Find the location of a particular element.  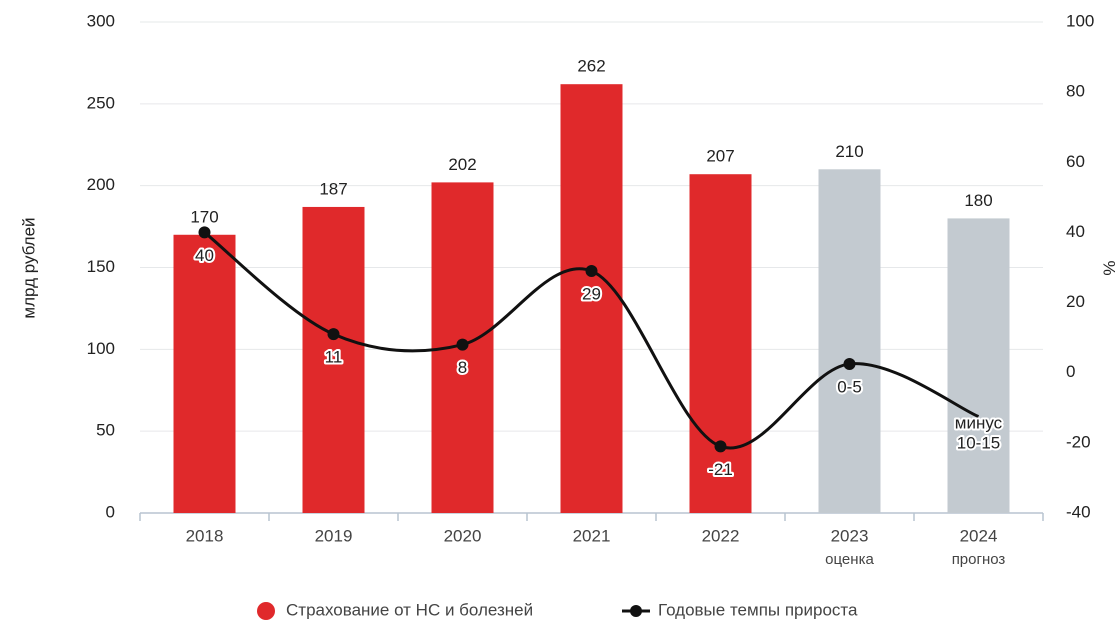

y2-axis-label: % is located at coordinates (1108, 267).